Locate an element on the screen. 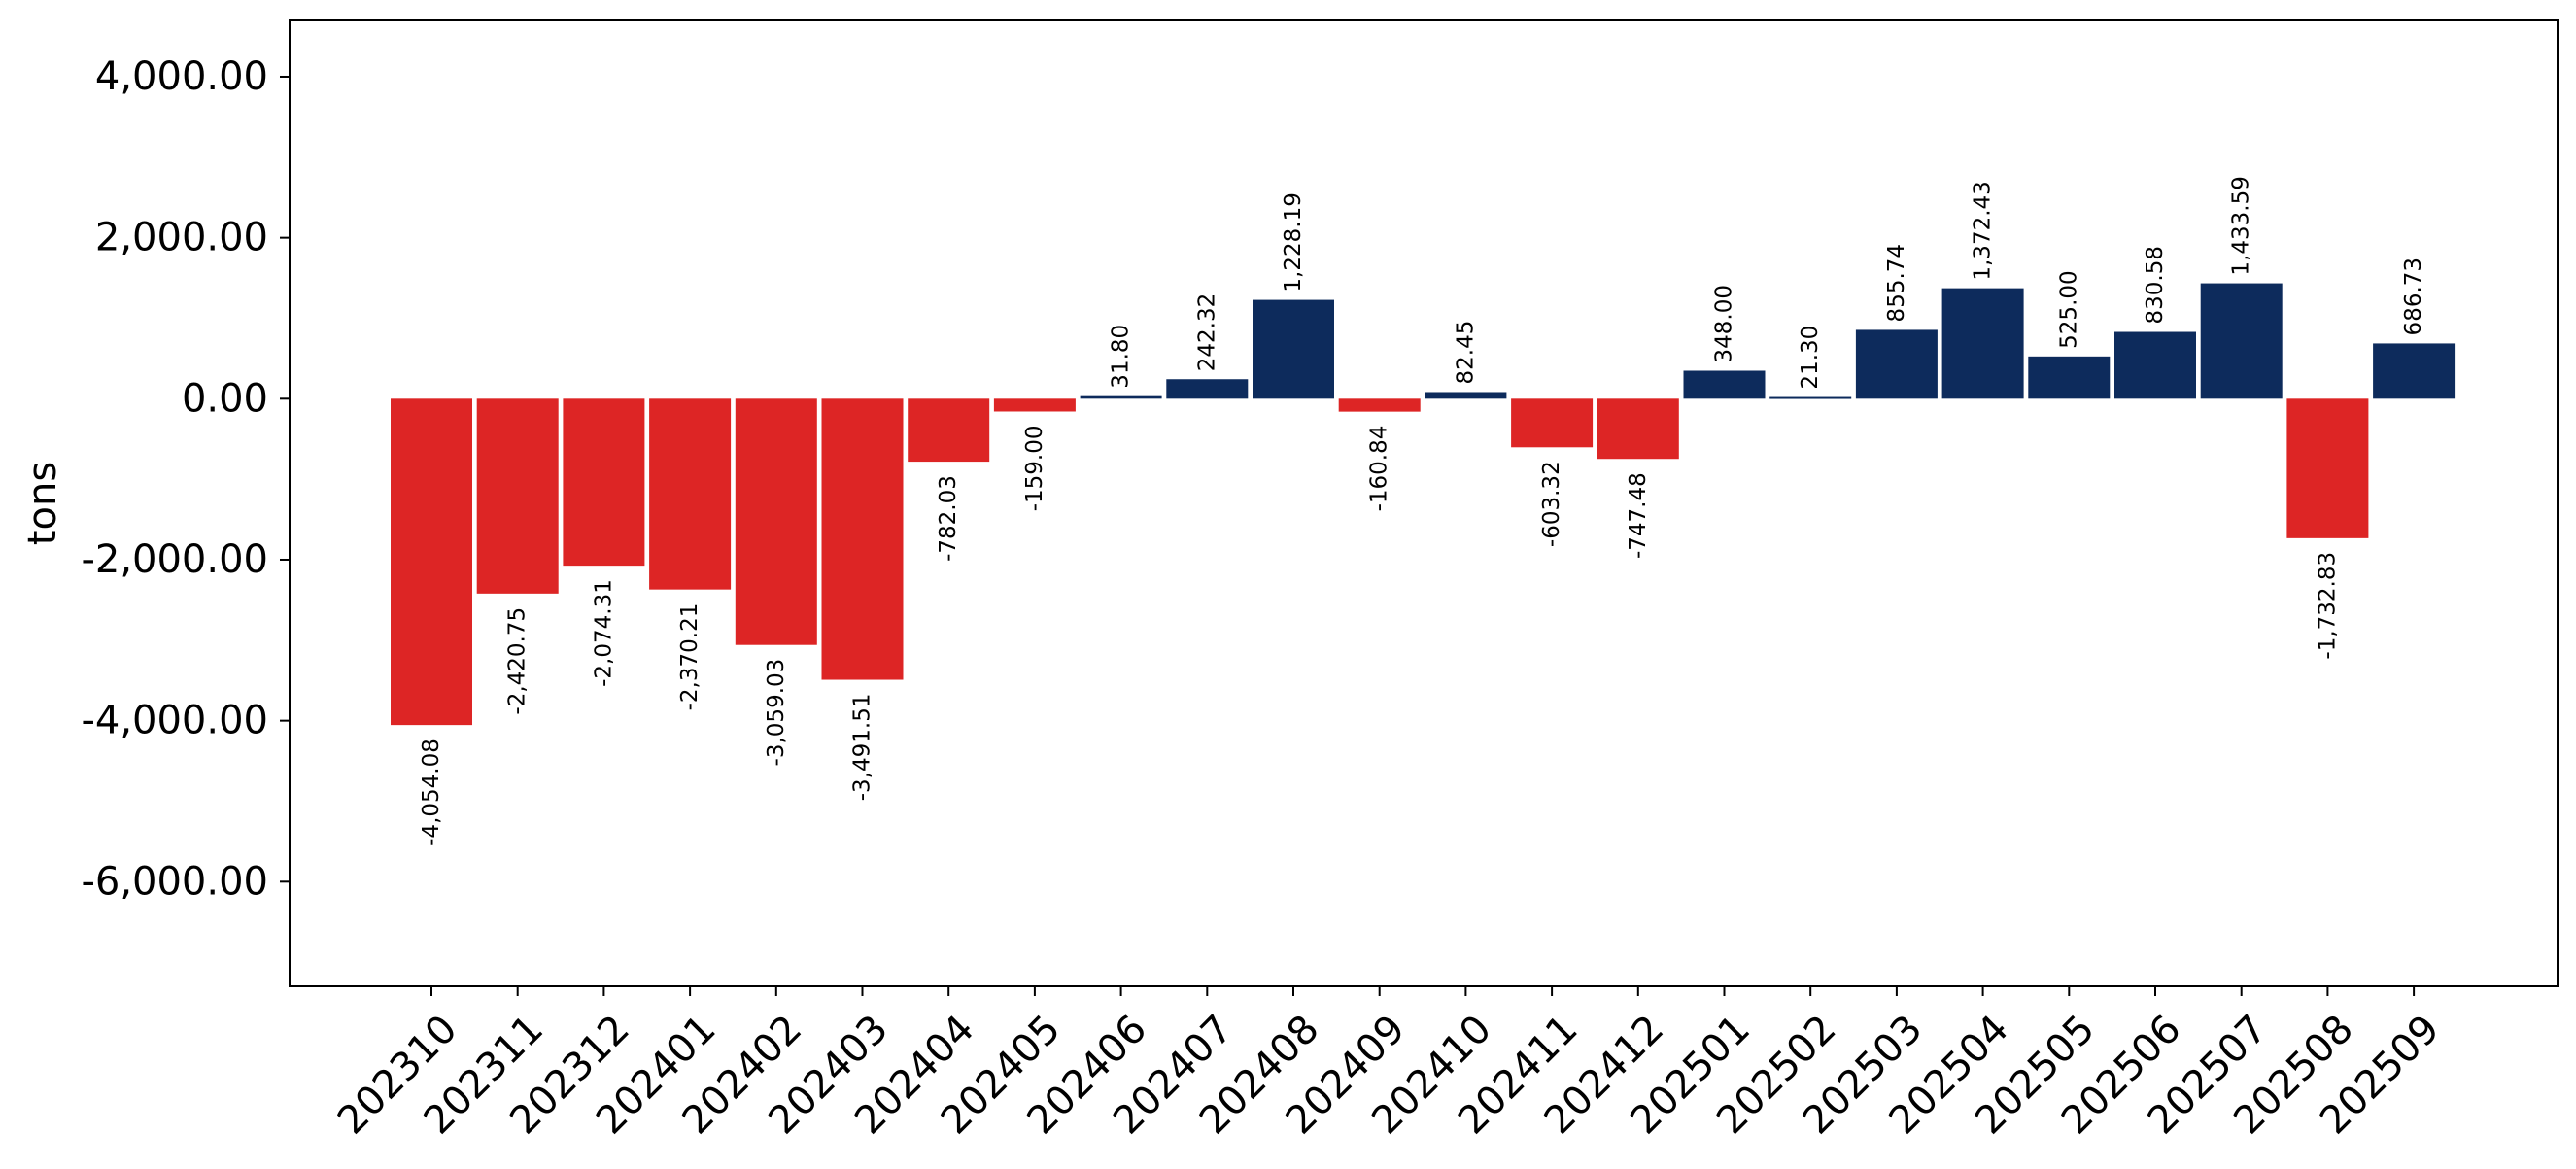 Image resolution: width=2576 pixels, height=1169 pixels. bar-value-label: 31.80 is located at coordinates (1121, 357).